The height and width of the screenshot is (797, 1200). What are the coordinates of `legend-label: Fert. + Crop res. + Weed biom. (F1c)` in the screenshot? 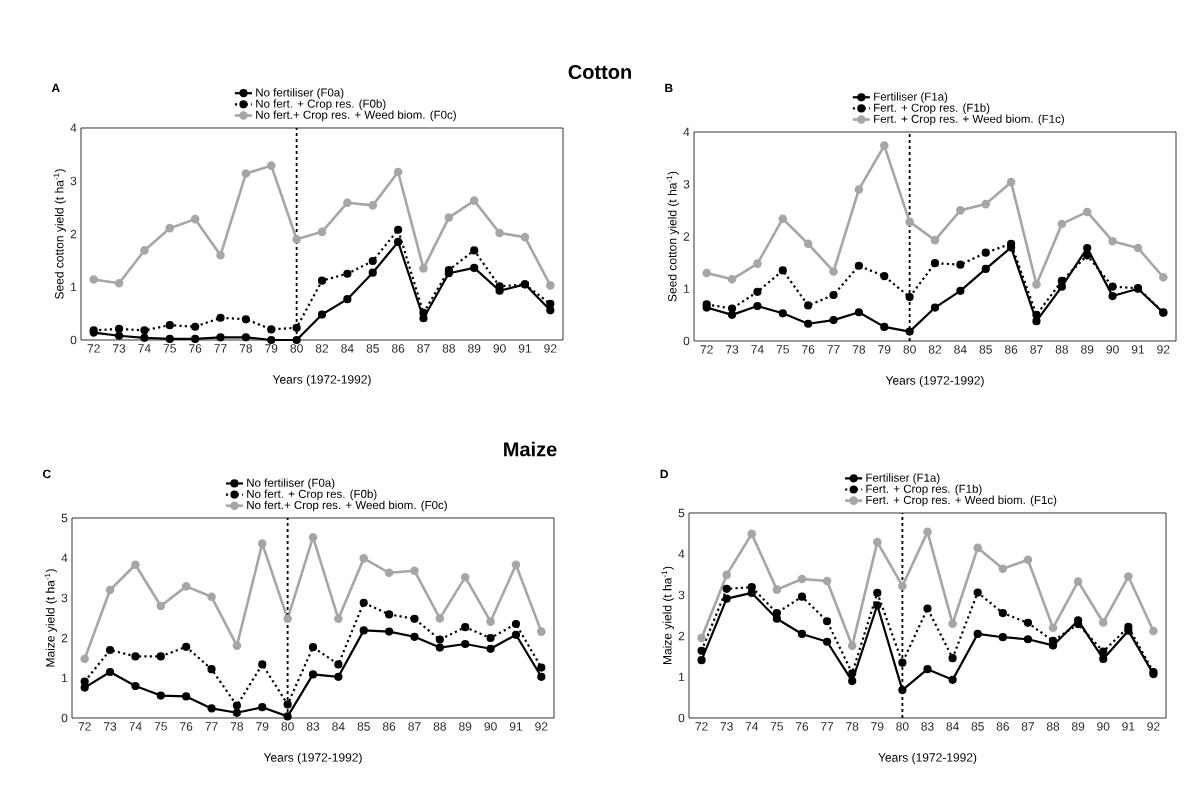 It's located at (969, 120).